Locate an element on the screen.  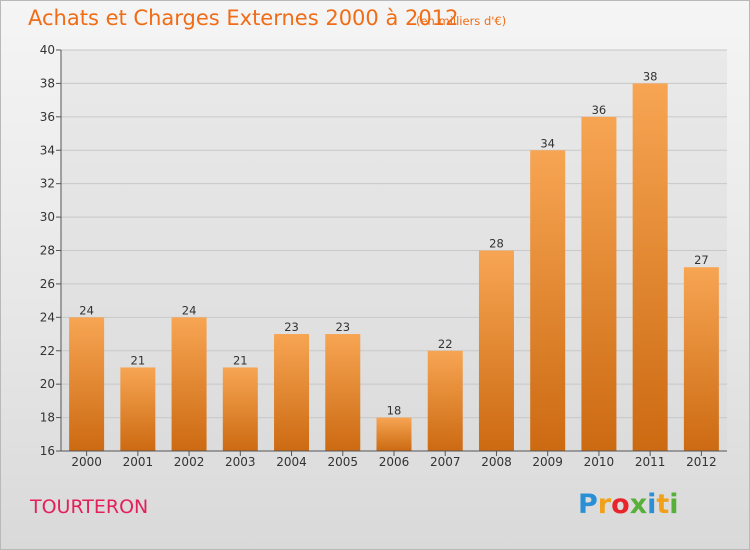
logo-letter: x is located at coordinates (638, 504).